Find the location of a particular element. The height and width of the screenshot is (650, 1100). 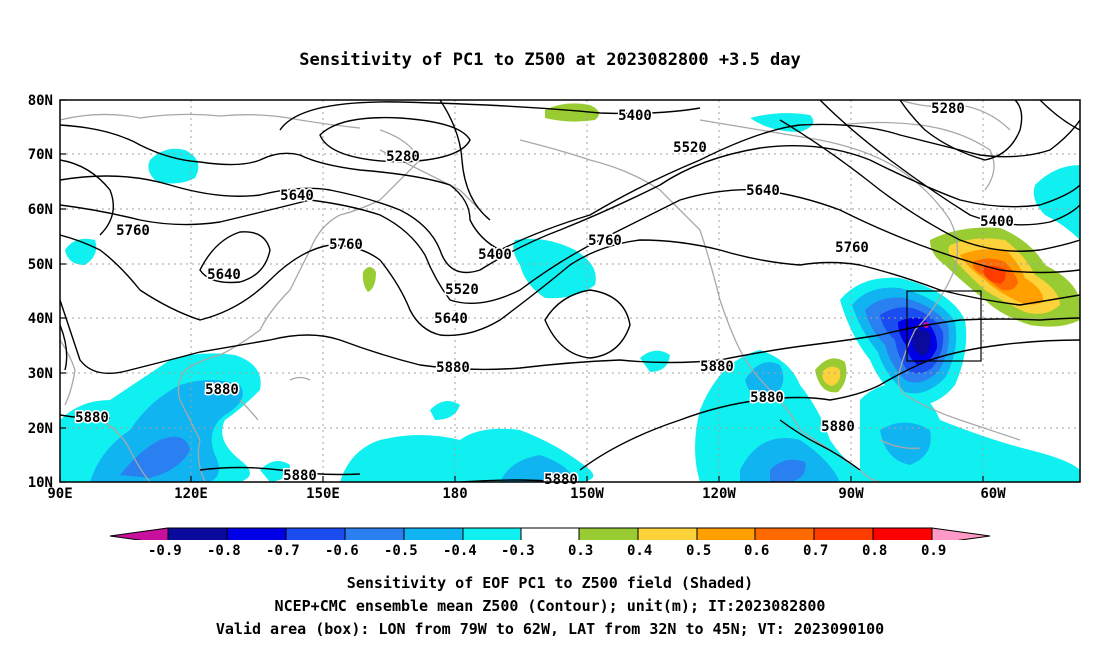

valid-area-box is located at coordinates (944, 326).